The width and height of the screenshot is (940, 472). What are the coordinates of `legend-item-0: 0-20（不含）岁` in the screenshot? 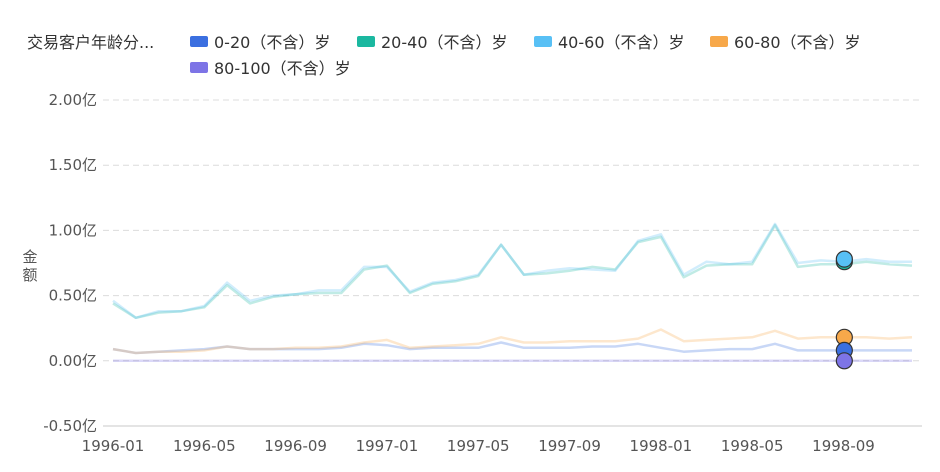 It's located at (272, 42).